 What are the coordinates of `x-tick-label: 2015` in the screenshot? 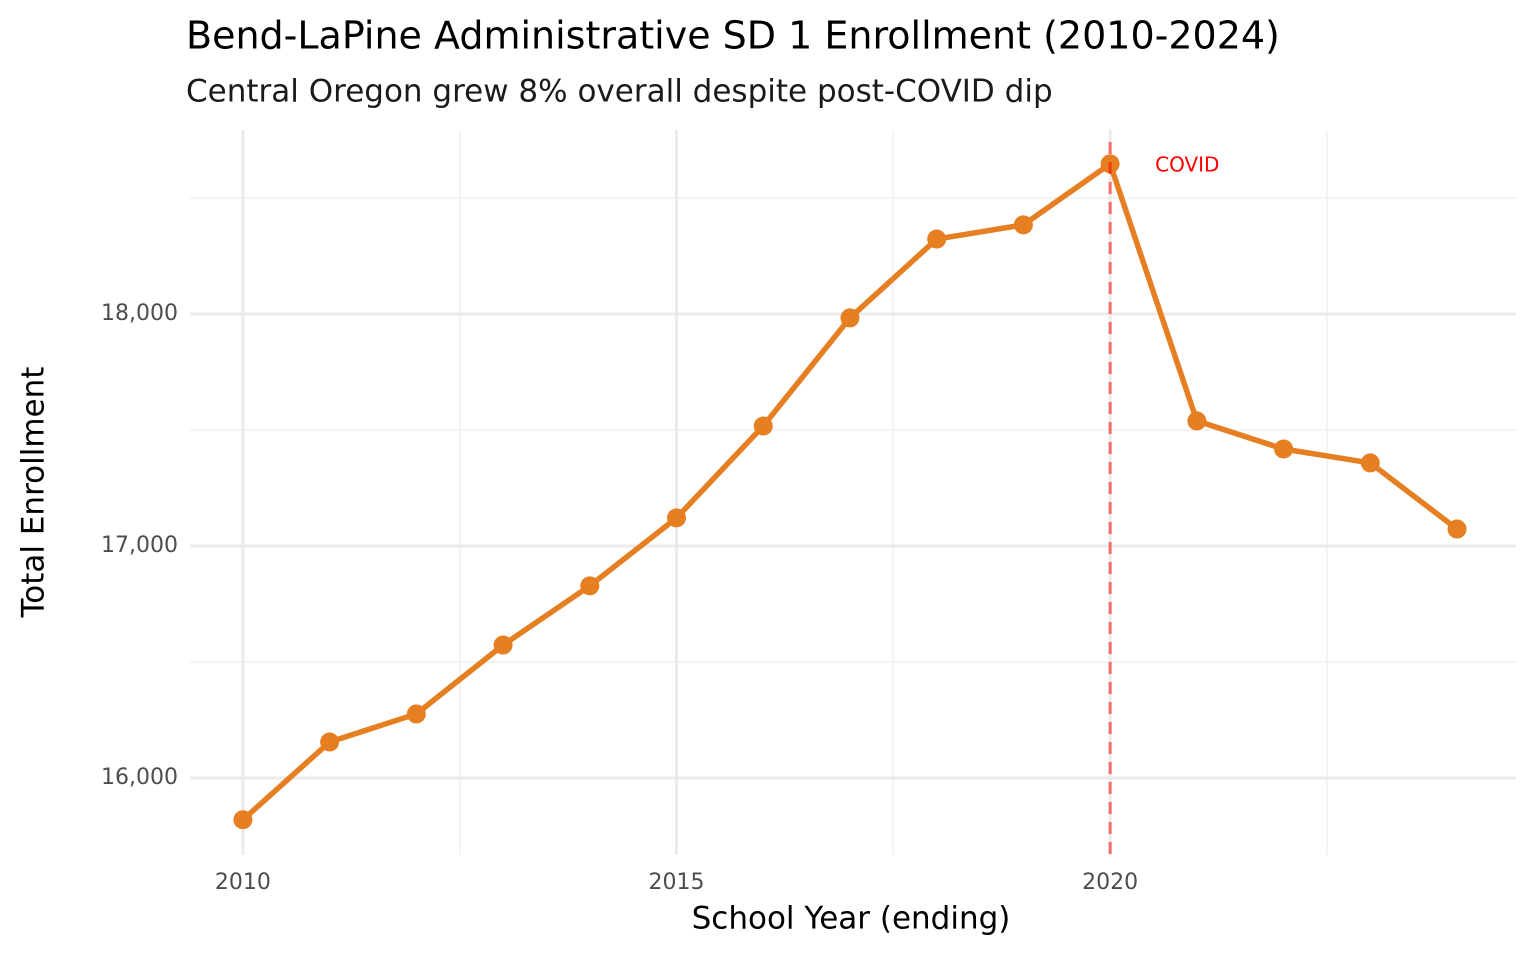 It's located at (677, 882).